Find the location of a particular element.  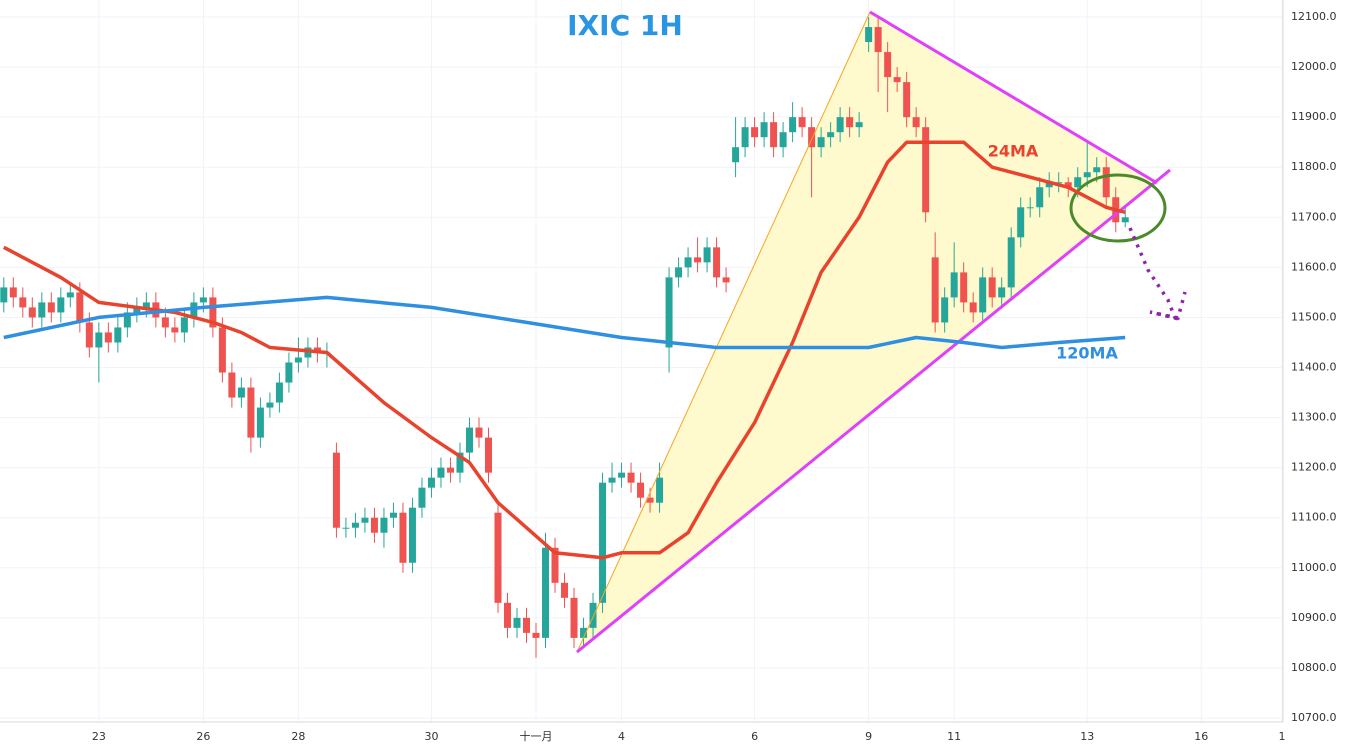

y-tick-label: 11100.0 is located at coordinates (1314, 517).